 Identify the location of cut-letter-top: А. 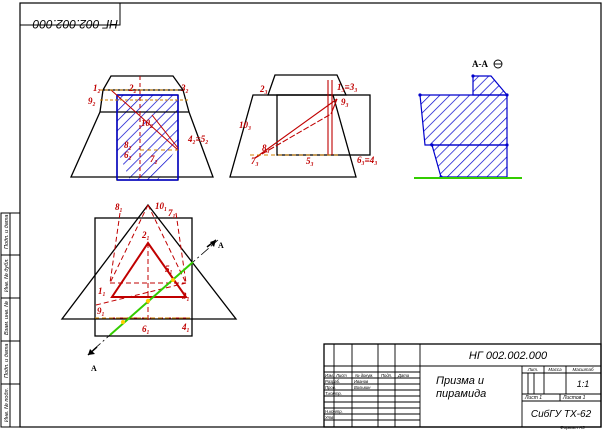
(221, 245).